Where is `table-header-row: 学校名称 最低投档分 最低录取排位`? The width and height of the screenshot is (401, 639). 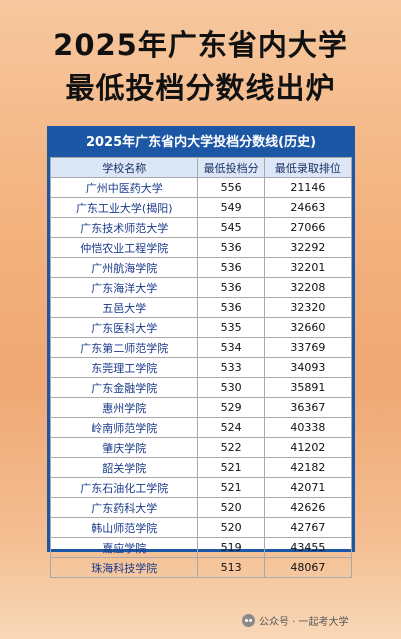 table-header-row: 学校名称 最低投档分 最低录取排位 is located at coordinates (201, 167).